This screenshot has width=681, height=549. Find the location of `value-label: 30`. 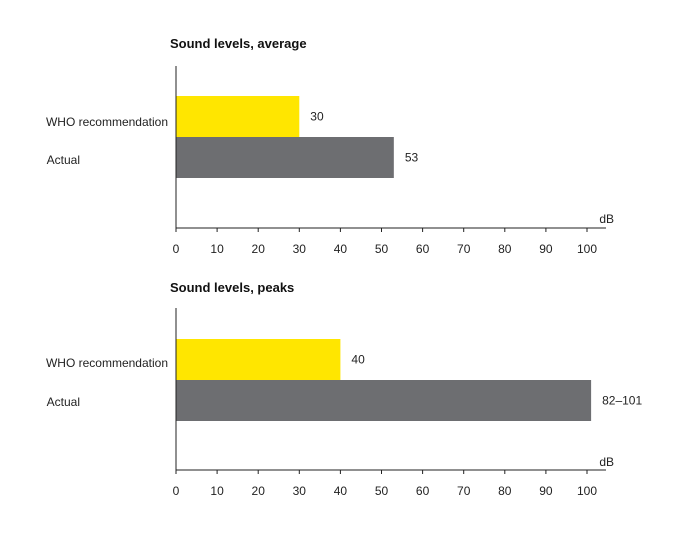

value-label: 30 is located at coordinates (317, 117).